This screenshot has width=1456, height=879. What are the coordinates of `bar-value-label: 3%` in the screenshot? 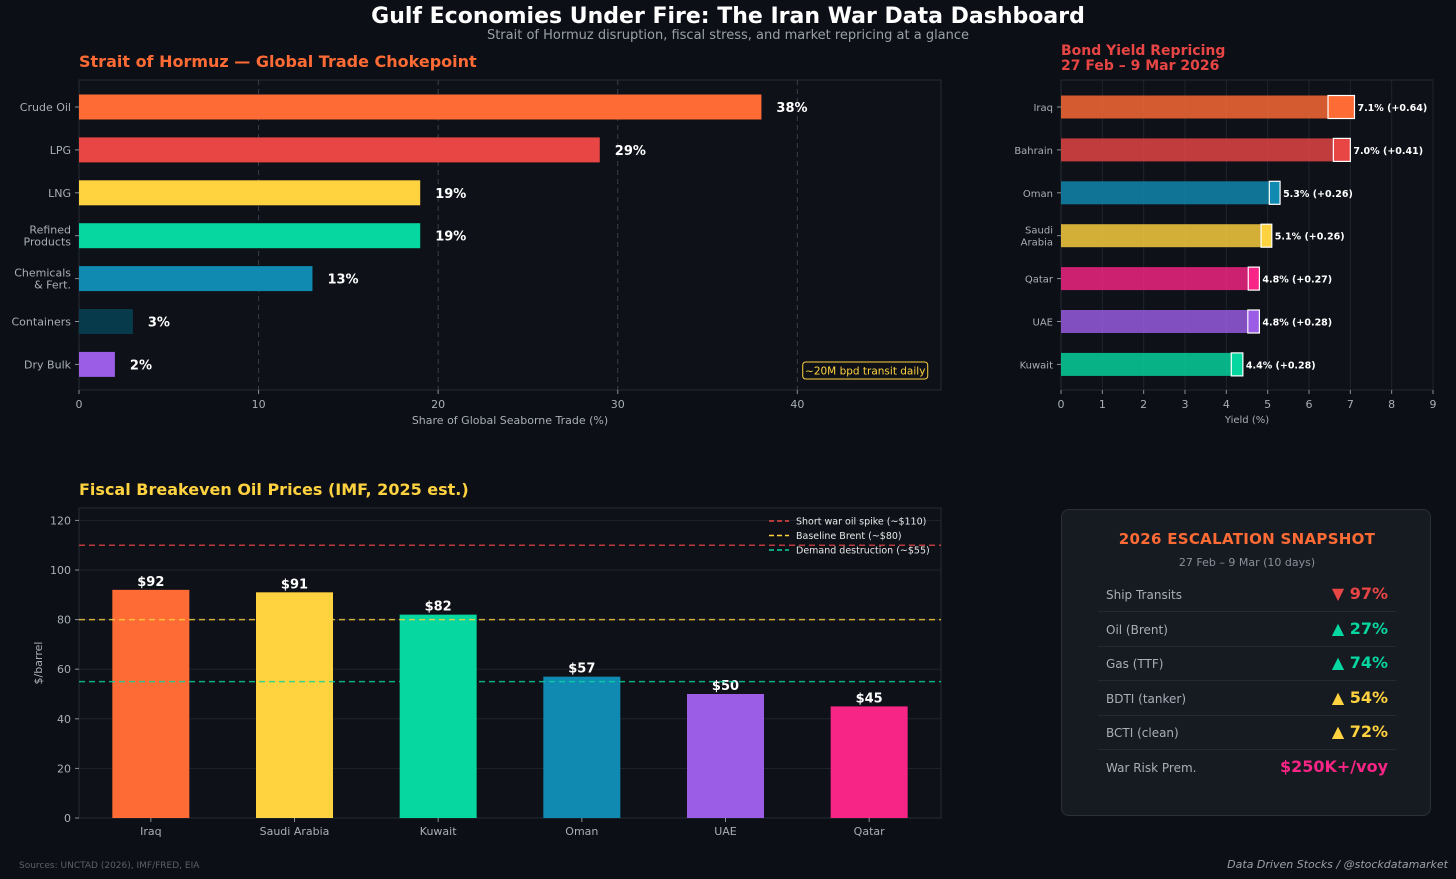 It's located at (159, 323).